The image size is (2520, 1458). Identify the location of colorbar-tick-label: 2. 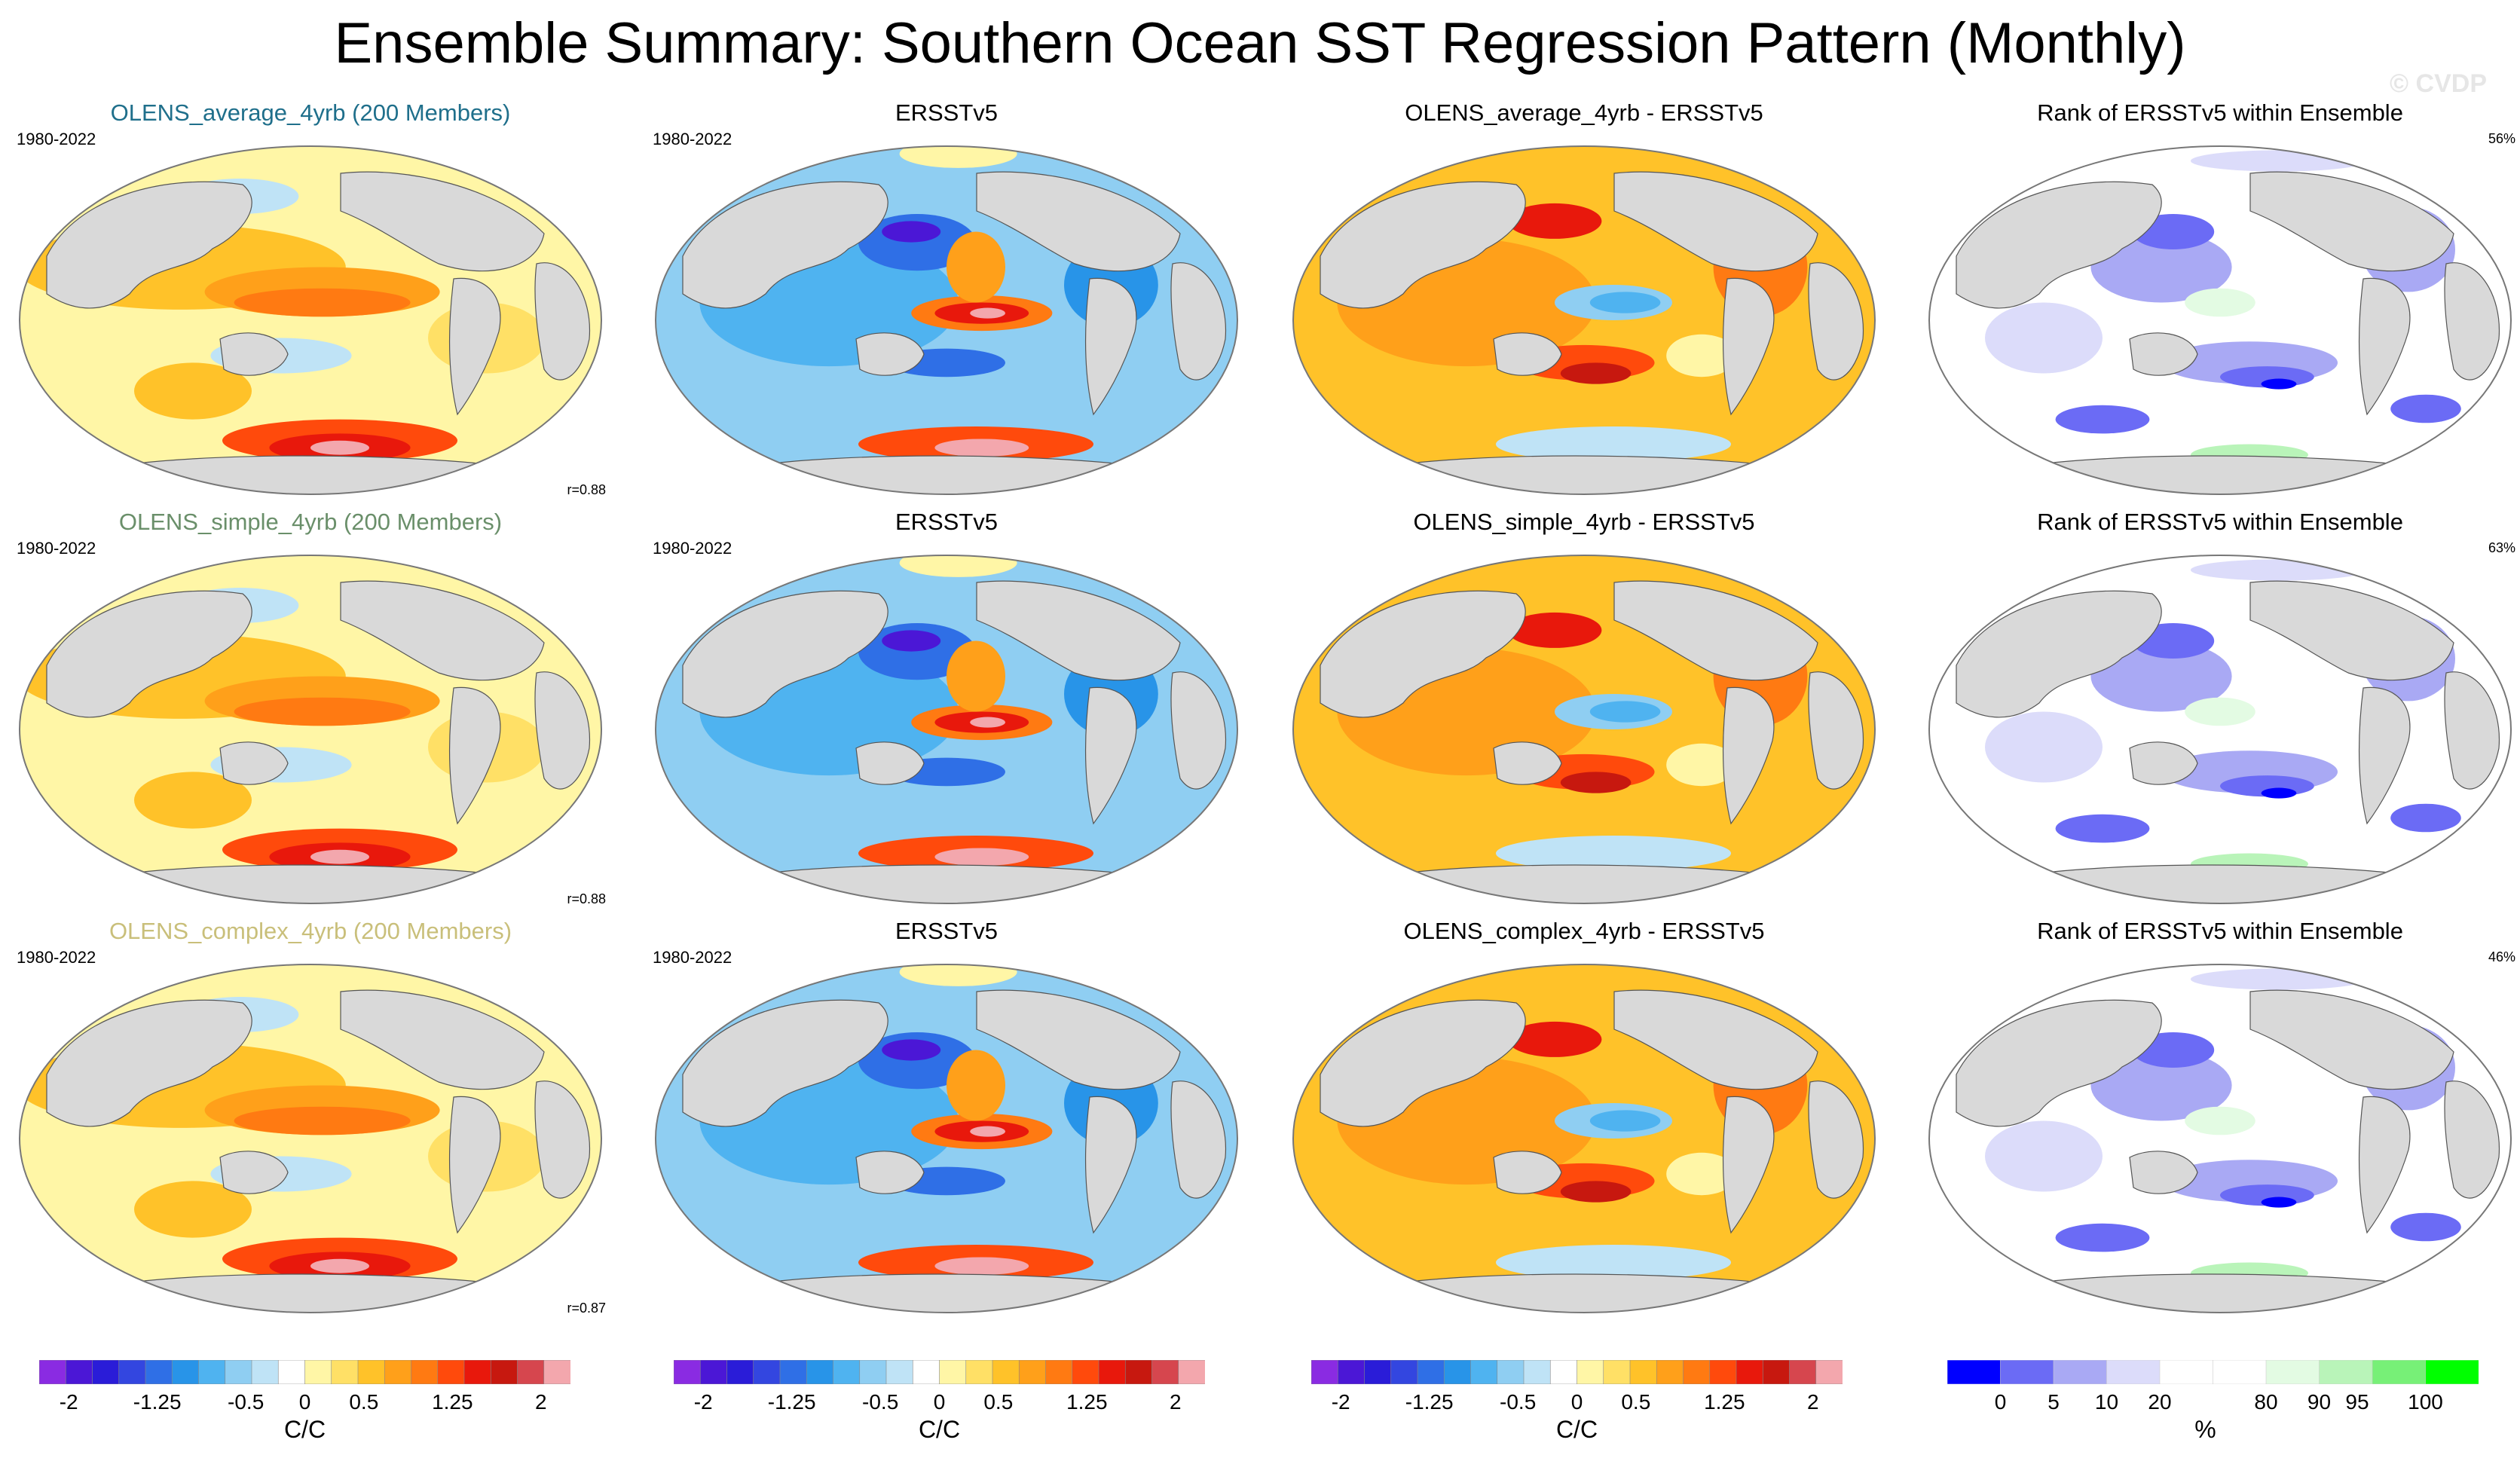
(541, 1402).